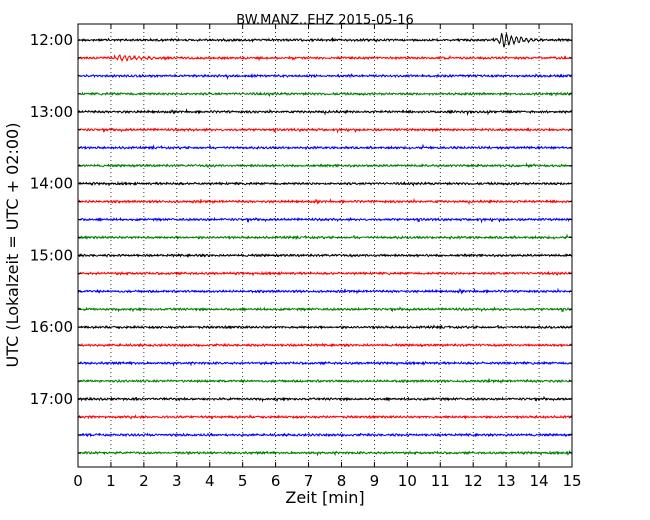  What do you see at coordinates (51, 399) in the screenshot?
I see `y-tick-label-1700: 17:00` at bounding box center [51, 399].